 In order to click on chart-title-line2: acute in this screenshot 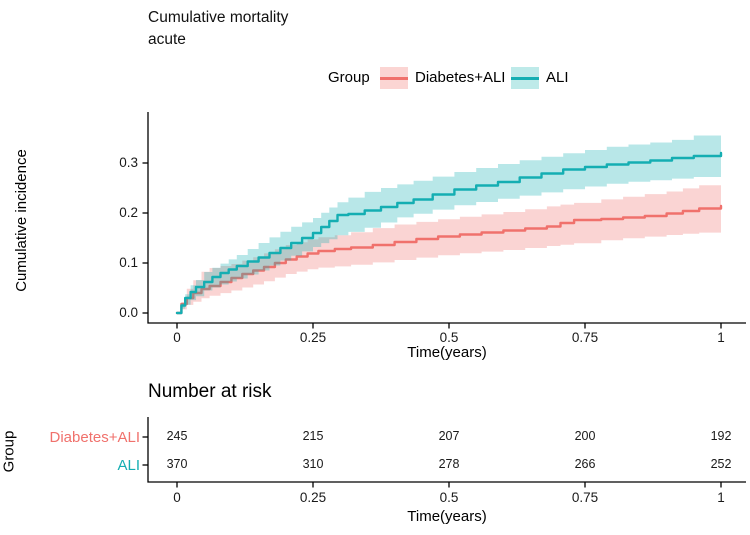, I will do `click(167, 39)`.